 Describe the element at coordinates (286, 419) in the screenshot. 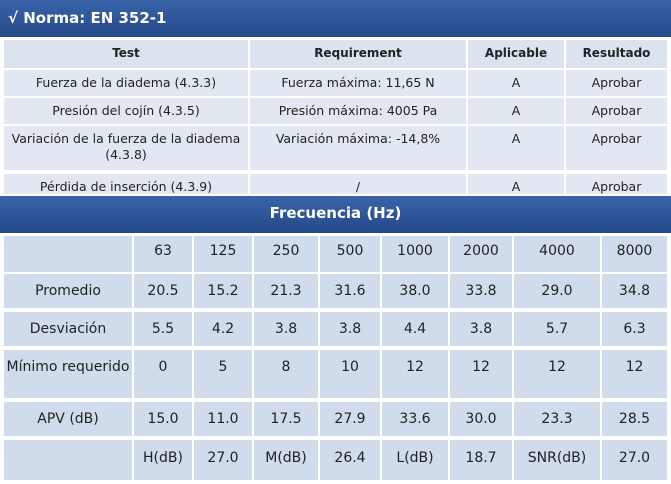

I see `value: 17.5` at that location.